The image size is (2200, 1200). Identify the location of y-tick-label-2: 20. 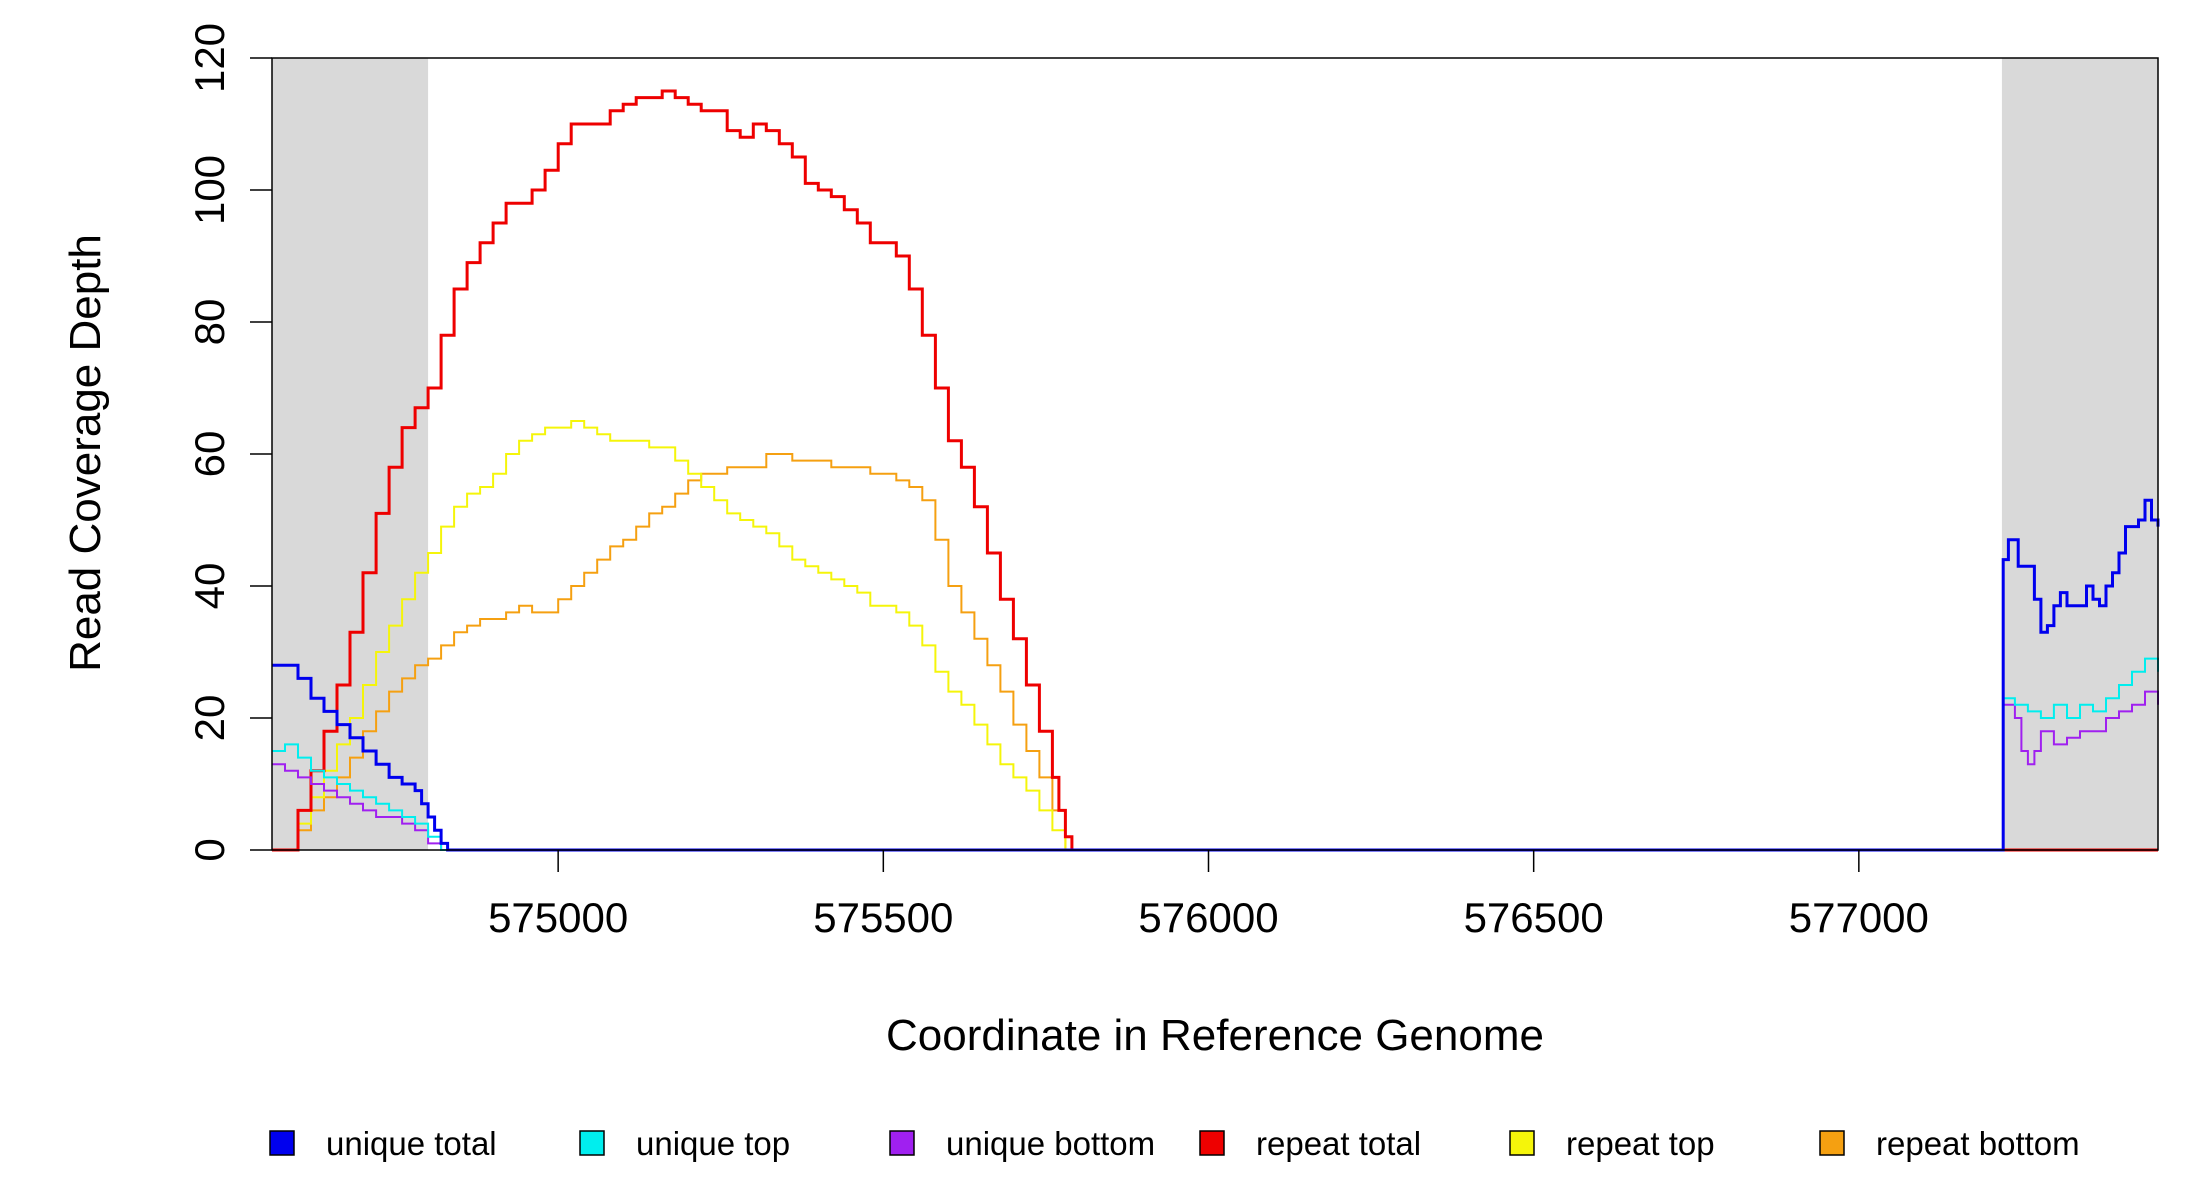
(209, 718).